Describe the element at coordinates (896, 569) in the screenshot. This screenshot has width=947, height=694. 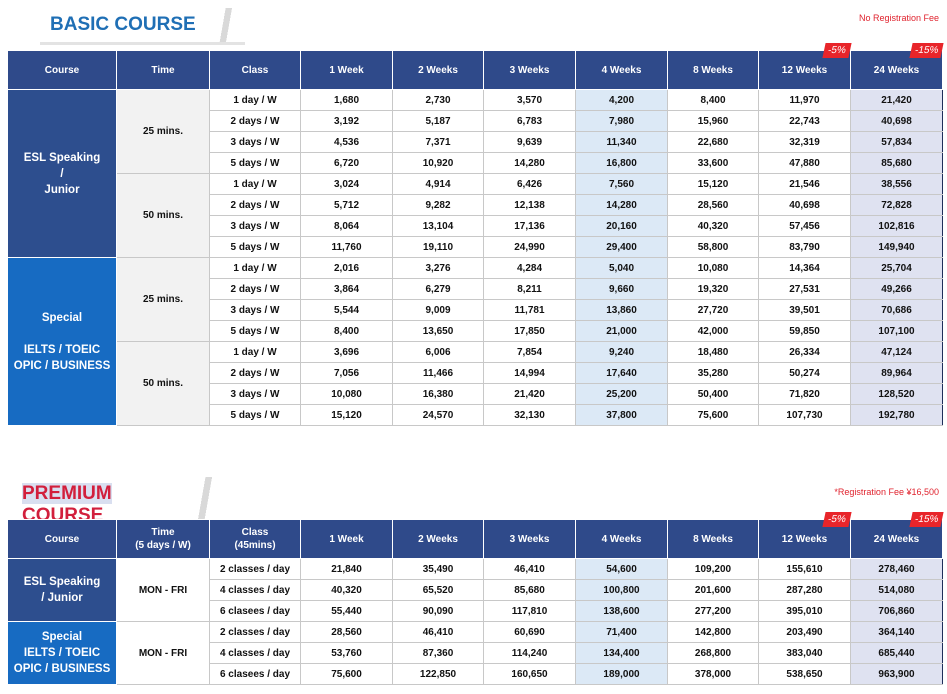
I see `price-cell: 278,460` at that location.